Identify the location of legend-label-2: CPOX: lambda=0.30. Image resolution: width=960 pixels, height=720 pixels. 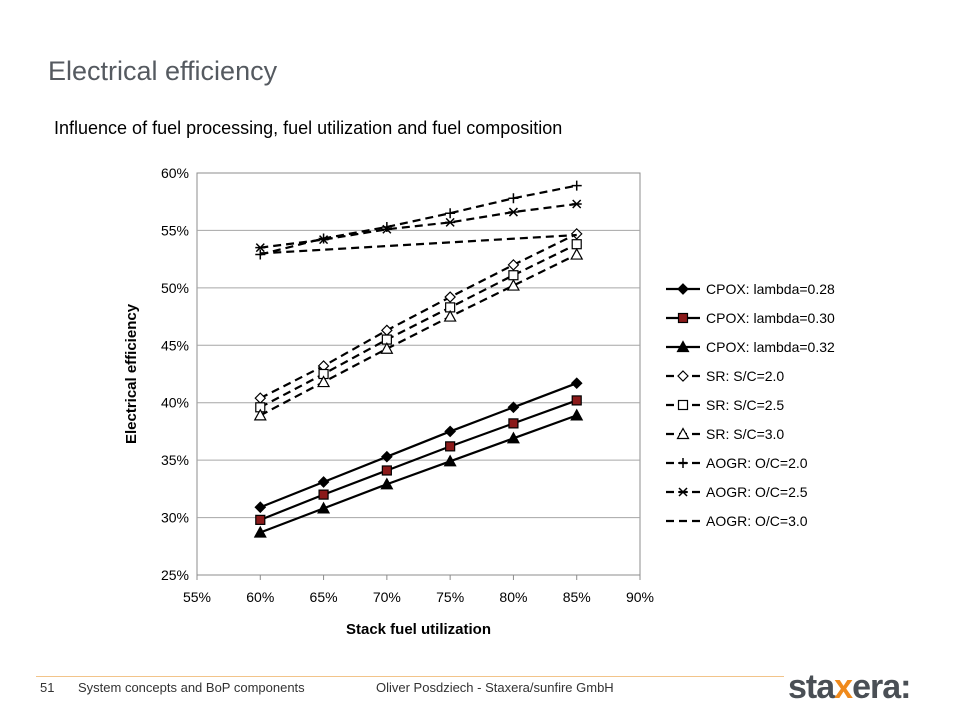
(770, 318).